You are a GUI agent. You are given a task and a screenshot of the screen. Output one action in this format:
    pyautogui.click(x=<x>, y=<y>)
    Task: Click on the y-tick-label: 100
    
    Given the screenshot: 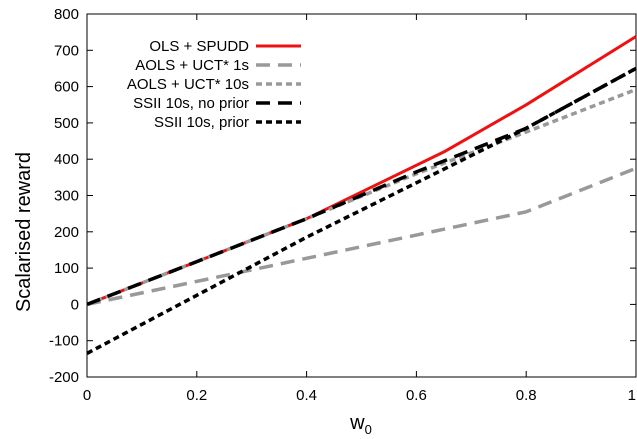 What is the action you would take?
    pyautogui.click(x=66, y=268)
    